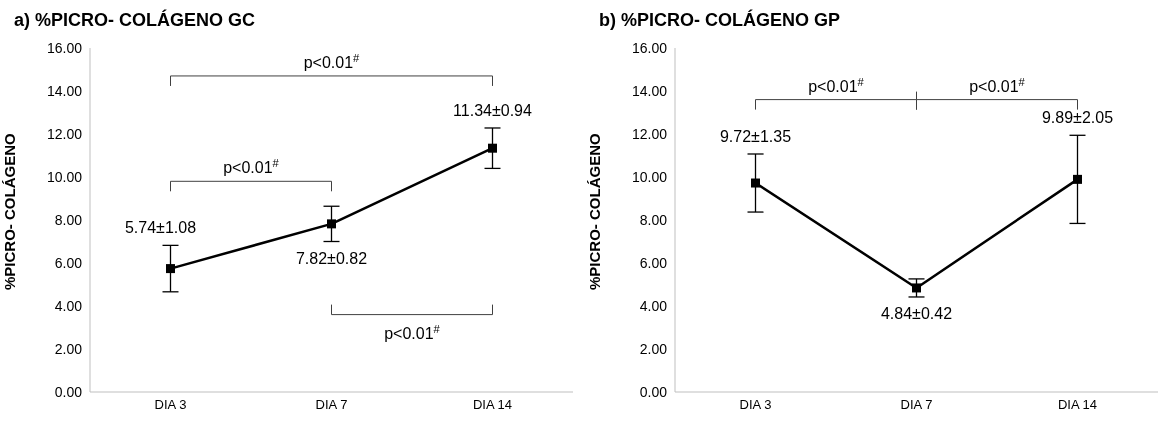  I want to click on data-label: 9.72±1.35, so click(755, 136).